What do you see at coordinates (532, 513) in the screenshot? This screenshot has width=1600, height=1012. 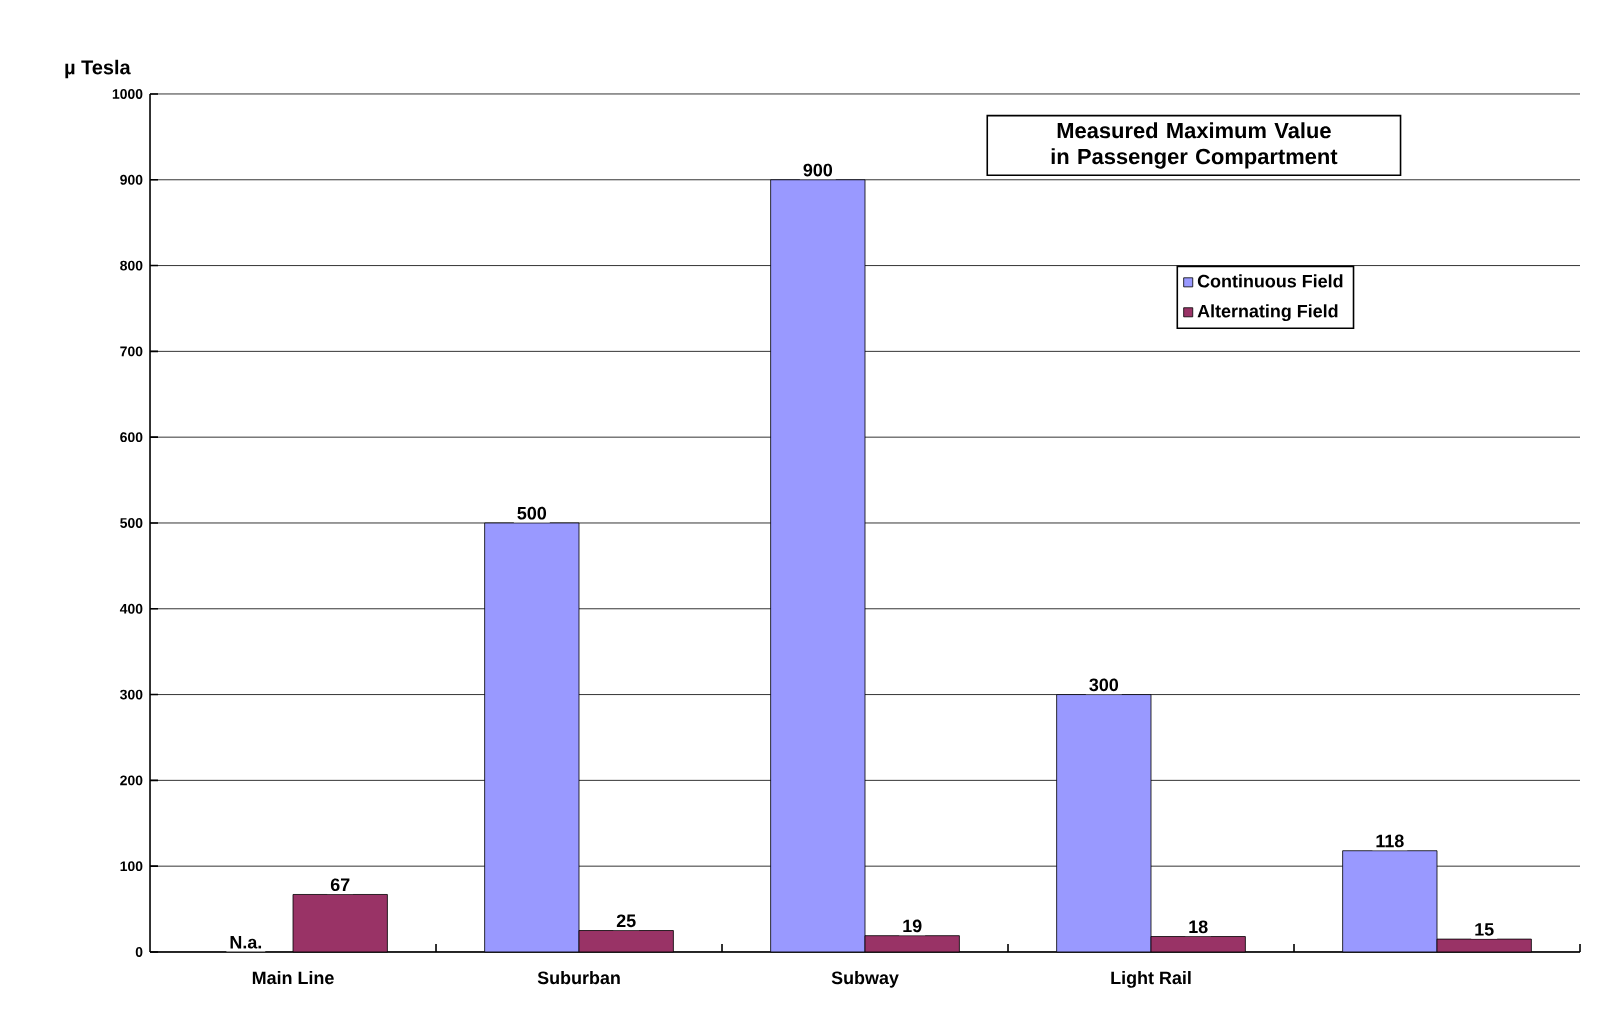 I see `data-label: 500` at bounding box center [532, 513].